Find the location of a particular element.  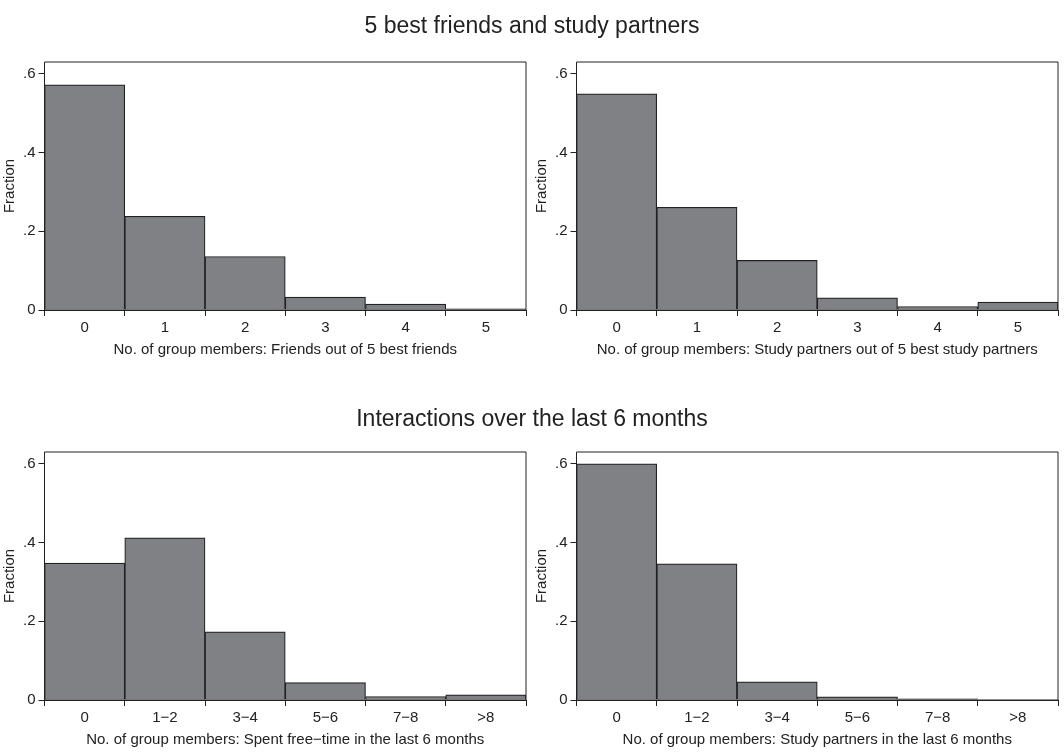

x-axis-title: No. of group members: Study partners in the last 6 months is located at coordinates (817, 739).